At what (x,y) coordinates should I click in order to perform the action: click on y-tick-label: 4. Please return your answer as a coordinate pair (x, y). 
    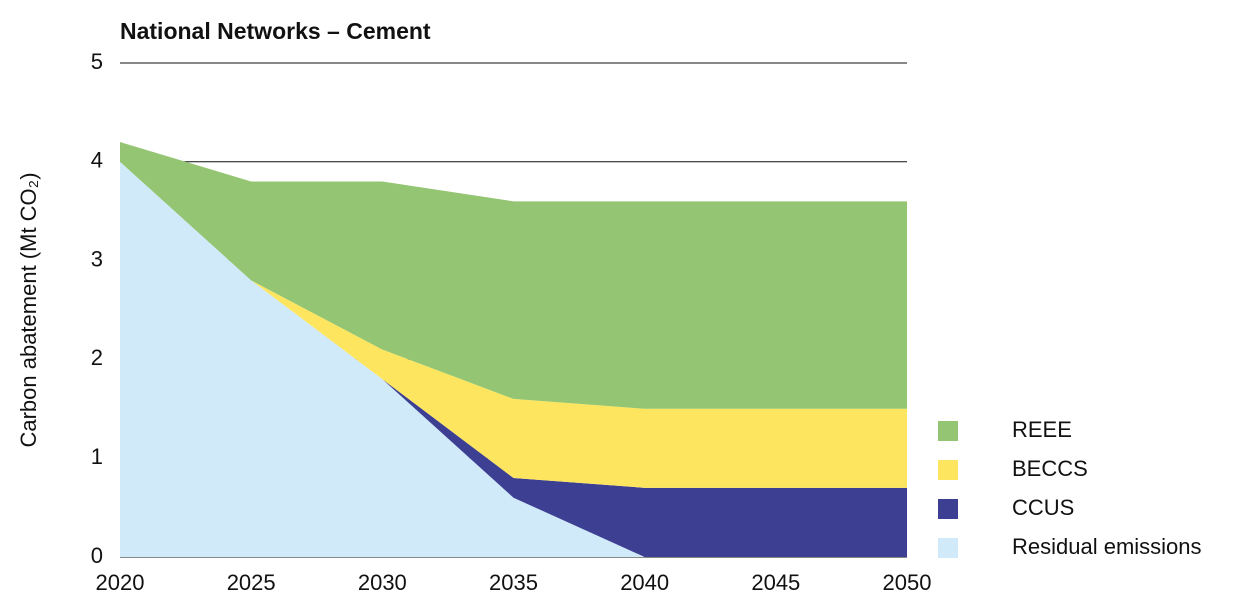
    Looking at the image, I should click on (97, 160).